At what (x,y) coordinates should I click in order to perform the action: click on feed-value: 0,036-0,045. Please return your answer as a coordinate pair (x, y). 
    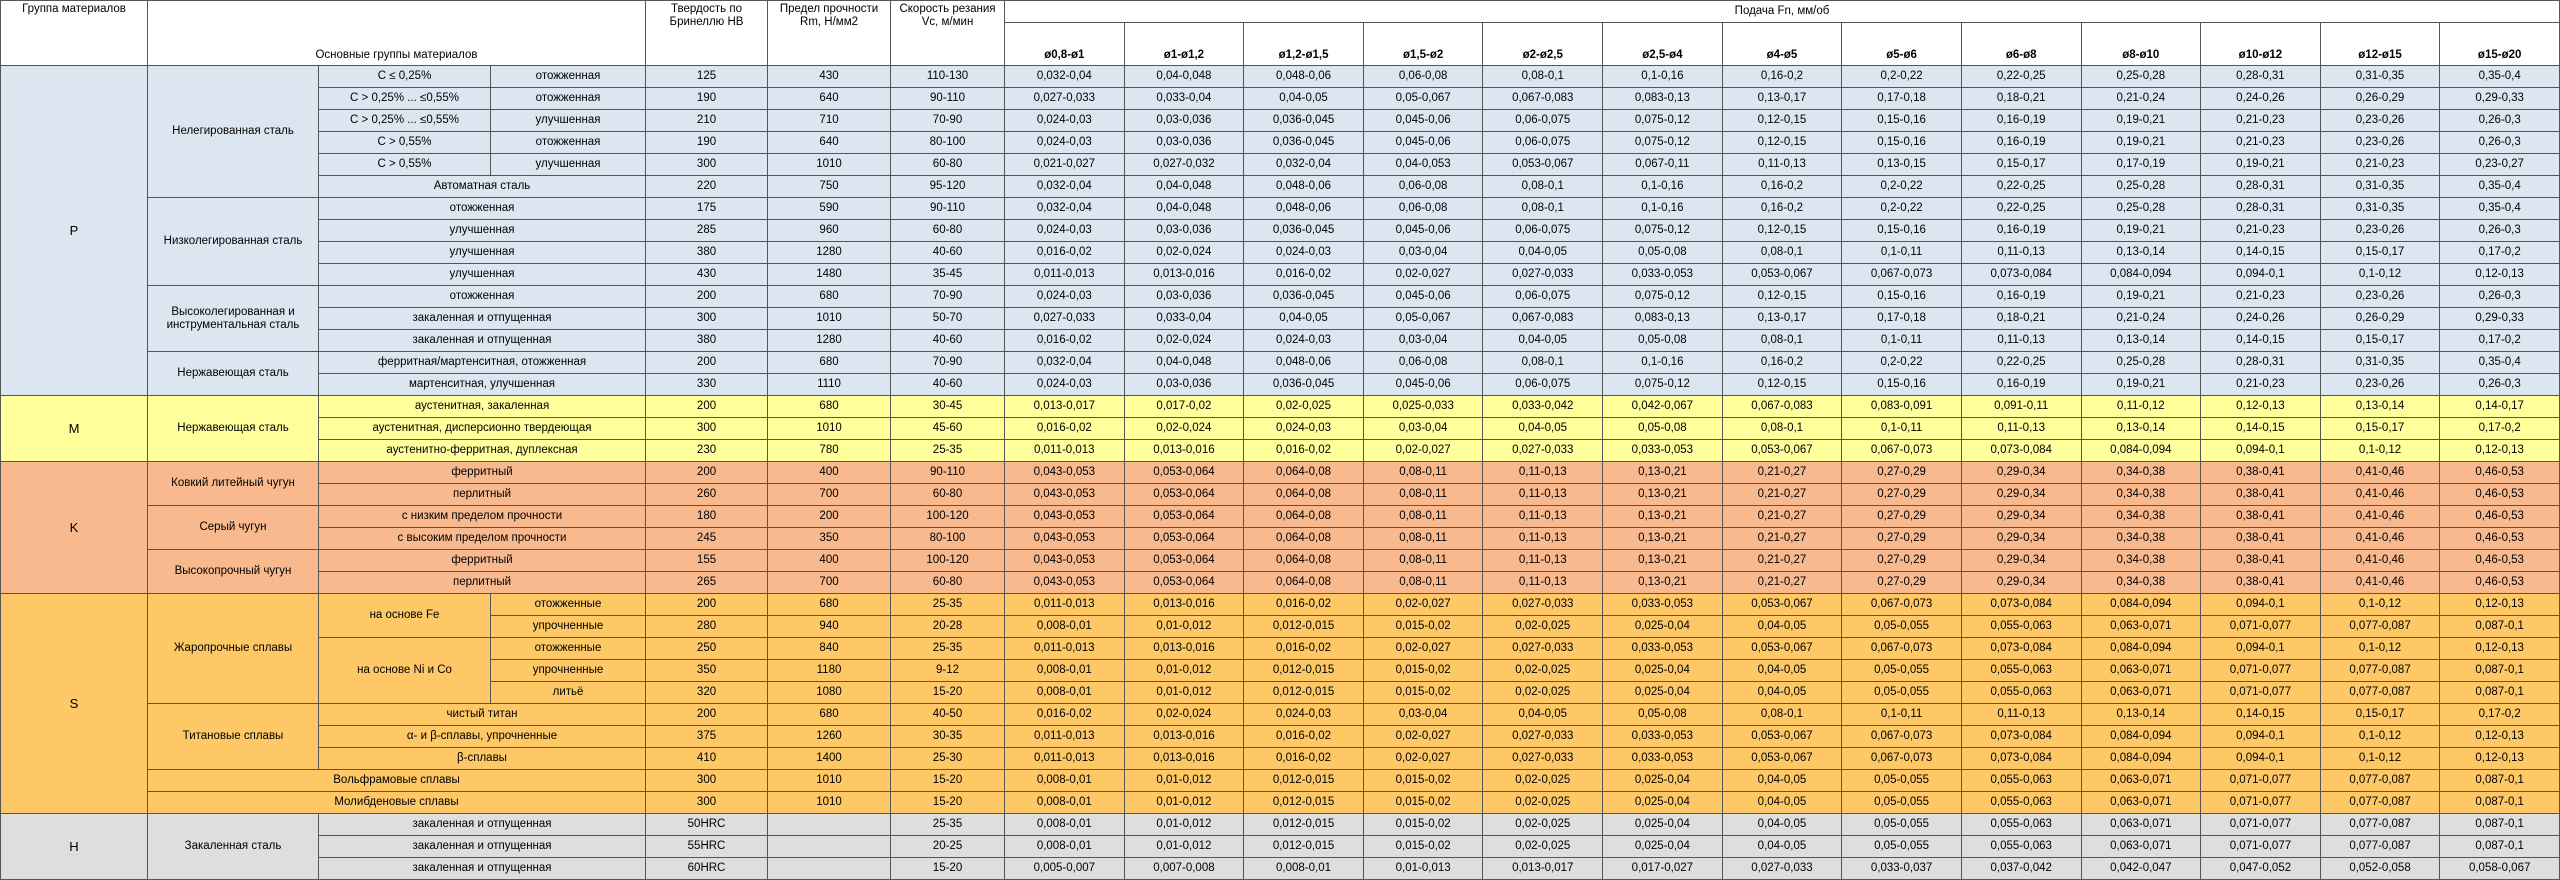
    Looking at the image, I should click on (1303, 230).